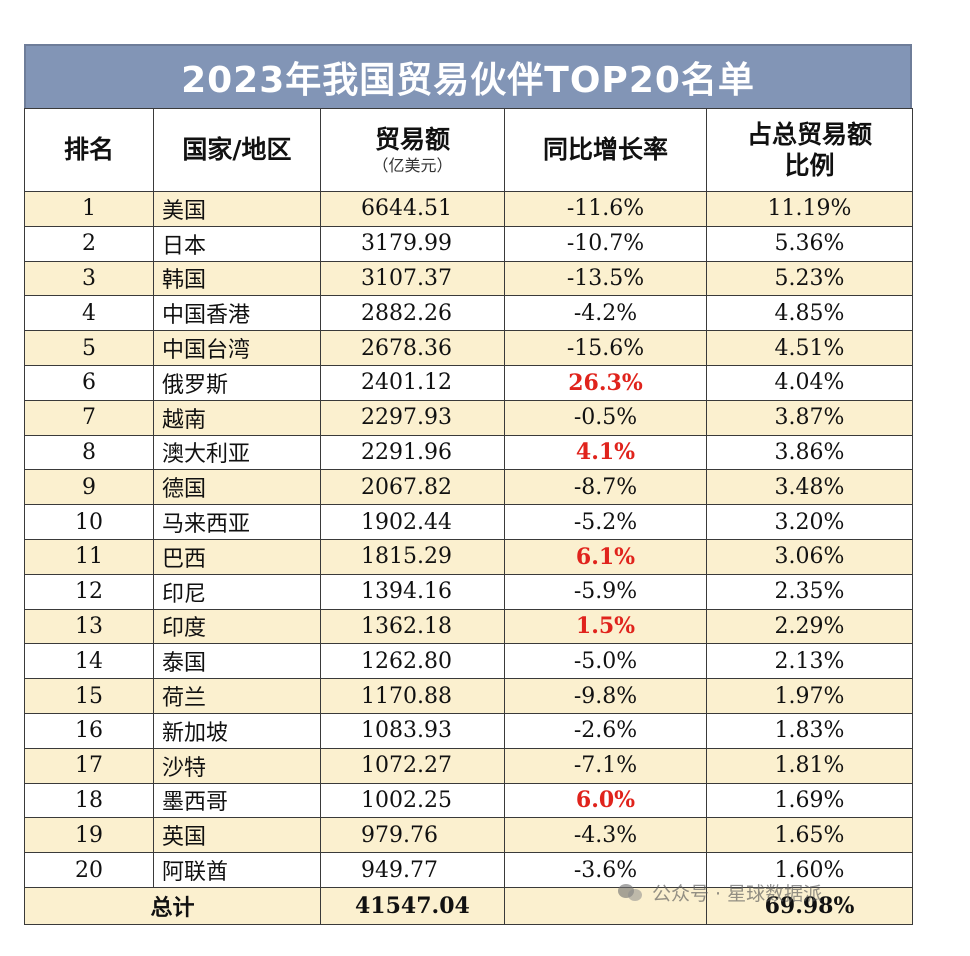 The height and width of the screenshot is (956, 970). I want to click on trade-cell: 2067.82, so click(412, 487).